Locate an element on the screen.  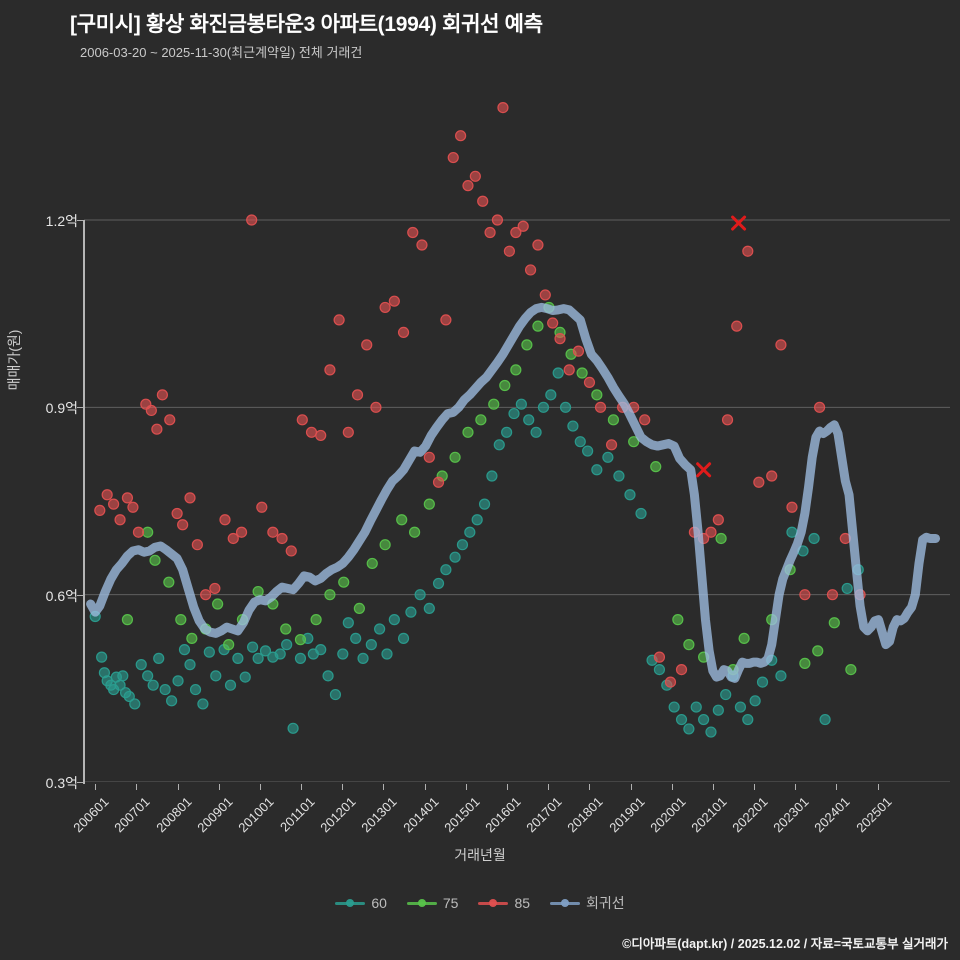
x-tick-label: 201201 is located at coordinates (338, 815).